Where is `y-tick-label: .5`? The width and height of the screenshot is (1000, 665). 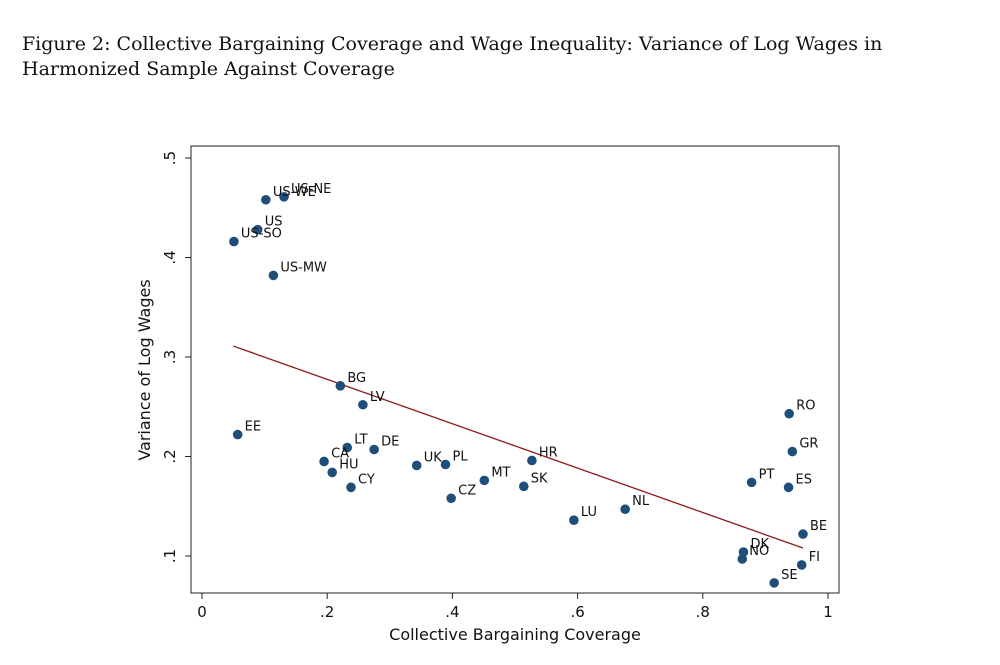
y-tick-label: .5 is located at coordinates (170, 158).